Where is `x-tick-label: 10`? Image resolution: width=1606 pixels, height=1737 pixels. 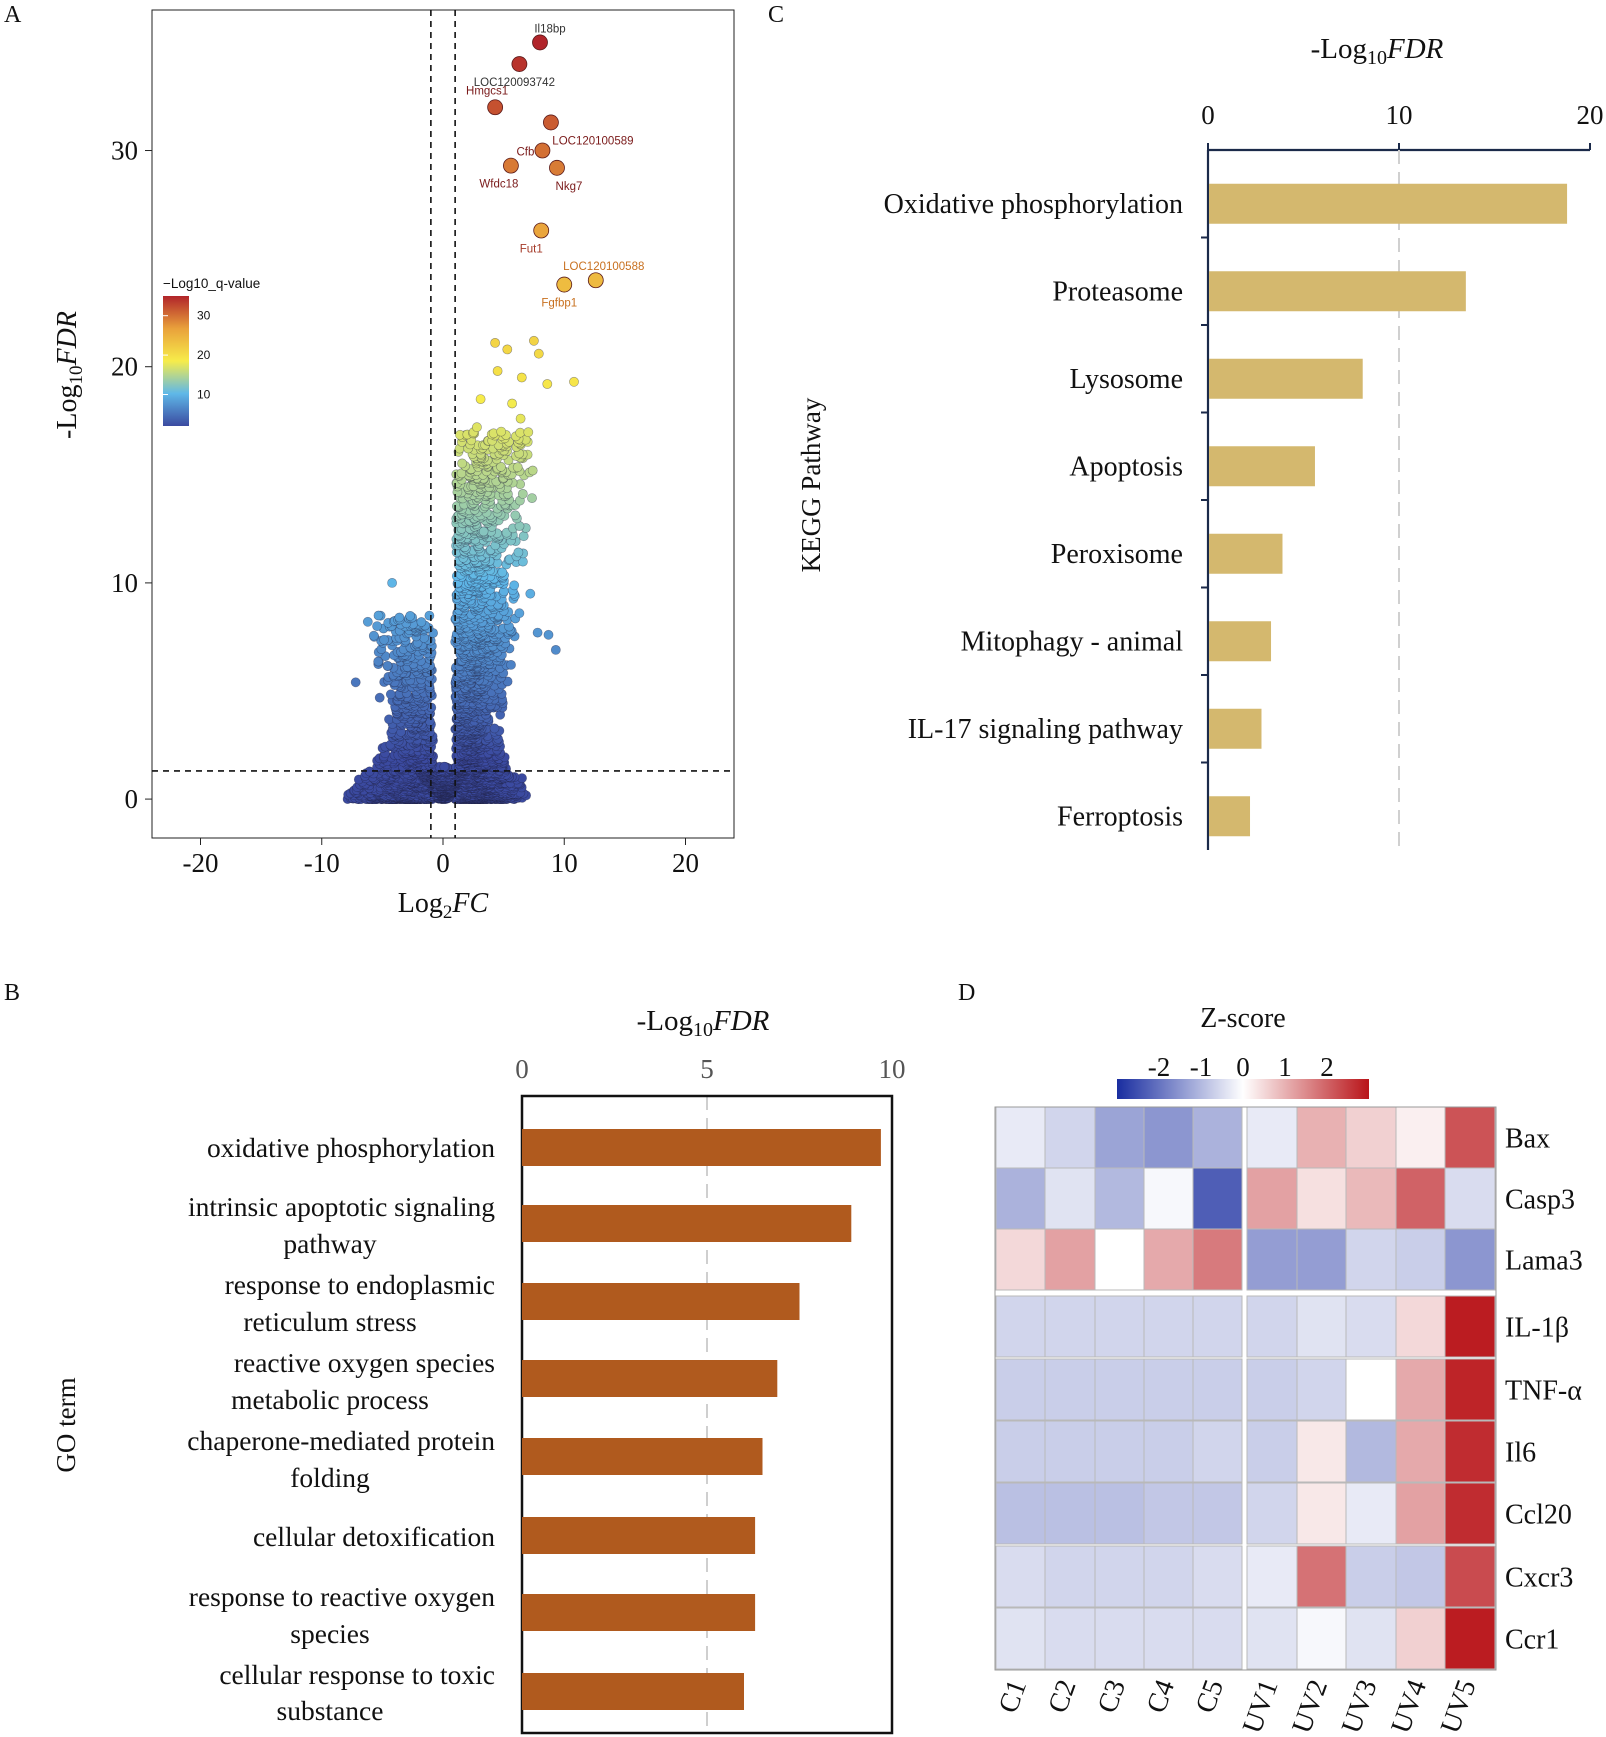 x-tick-label: 10 is located at coordinates (892, 1069).